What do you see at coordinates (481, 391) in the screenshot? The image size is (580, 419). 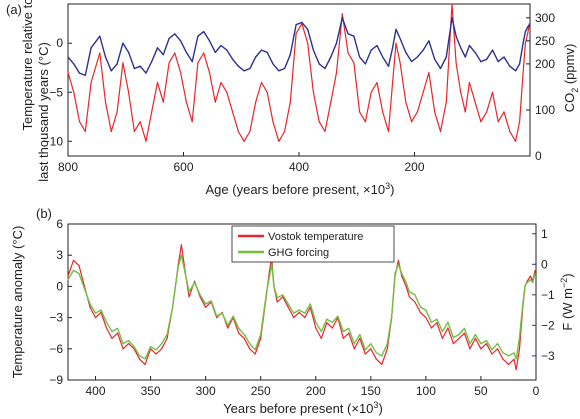 I see `panel-b-x-tick-label: 50` at bounding box center [481, 391].